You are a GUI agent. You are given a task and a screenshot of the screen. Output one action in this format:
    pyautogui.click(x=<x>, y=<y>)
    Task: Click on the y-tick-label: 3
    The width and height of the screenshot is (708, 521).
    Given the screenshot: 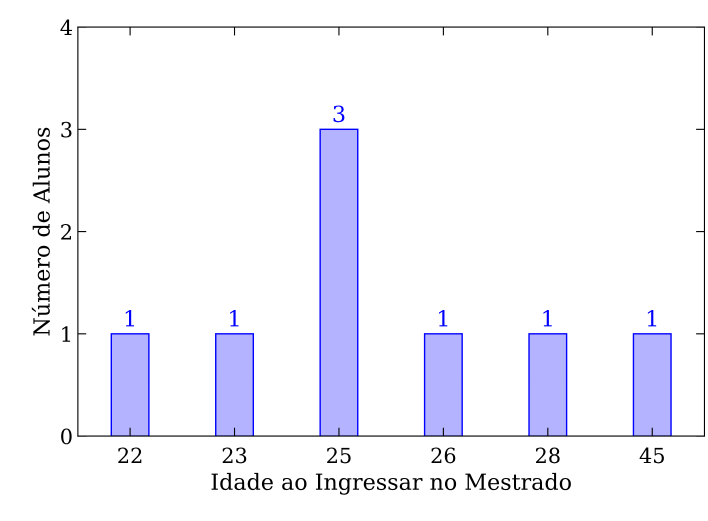 What is the action you would take?
    pyautogui.click(x=66, y=130)
    